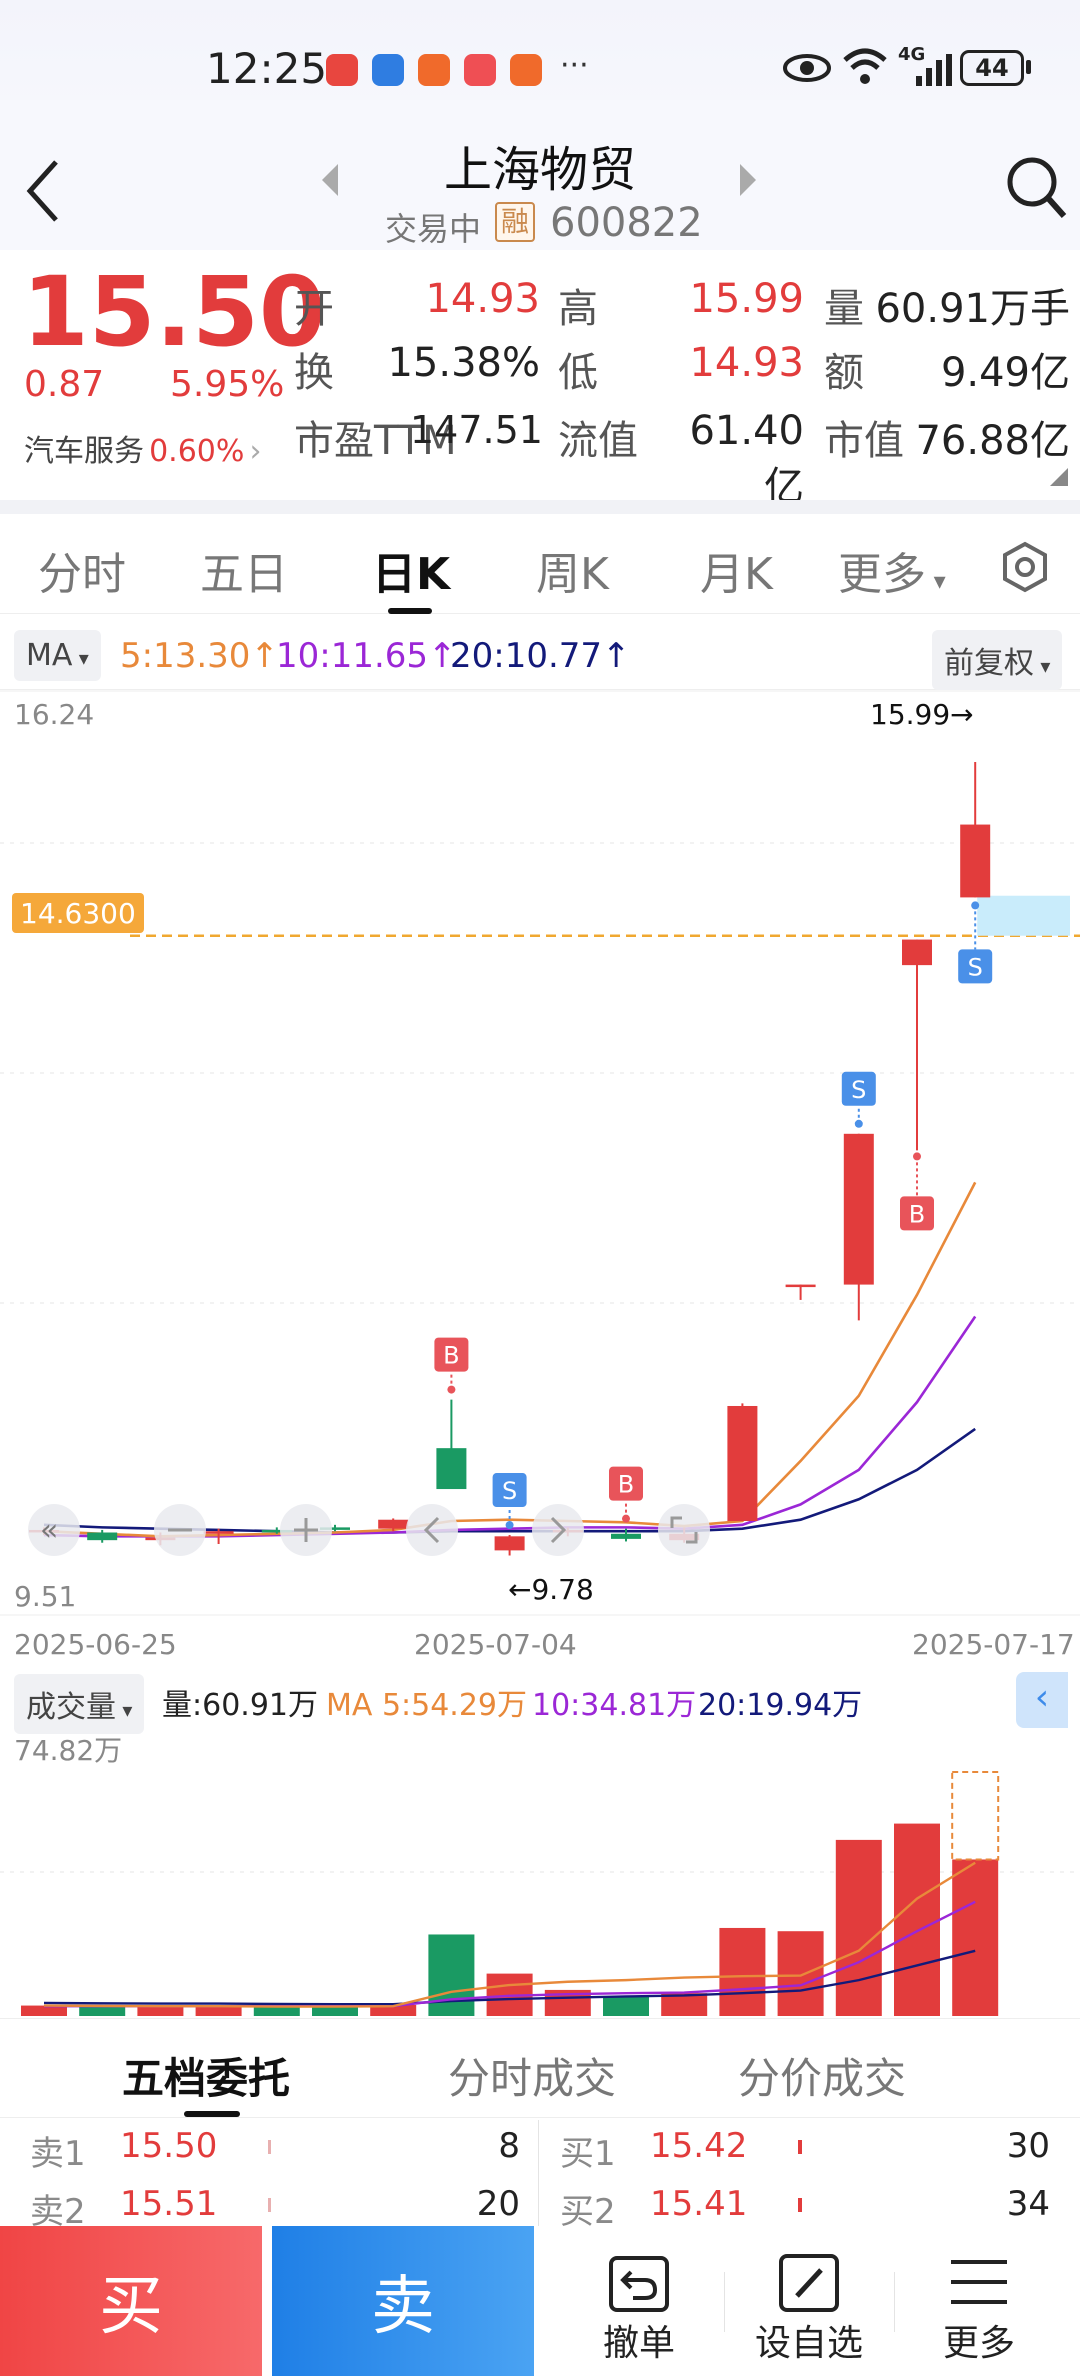  I want to click on bottom-divider, so click(724, 2302).